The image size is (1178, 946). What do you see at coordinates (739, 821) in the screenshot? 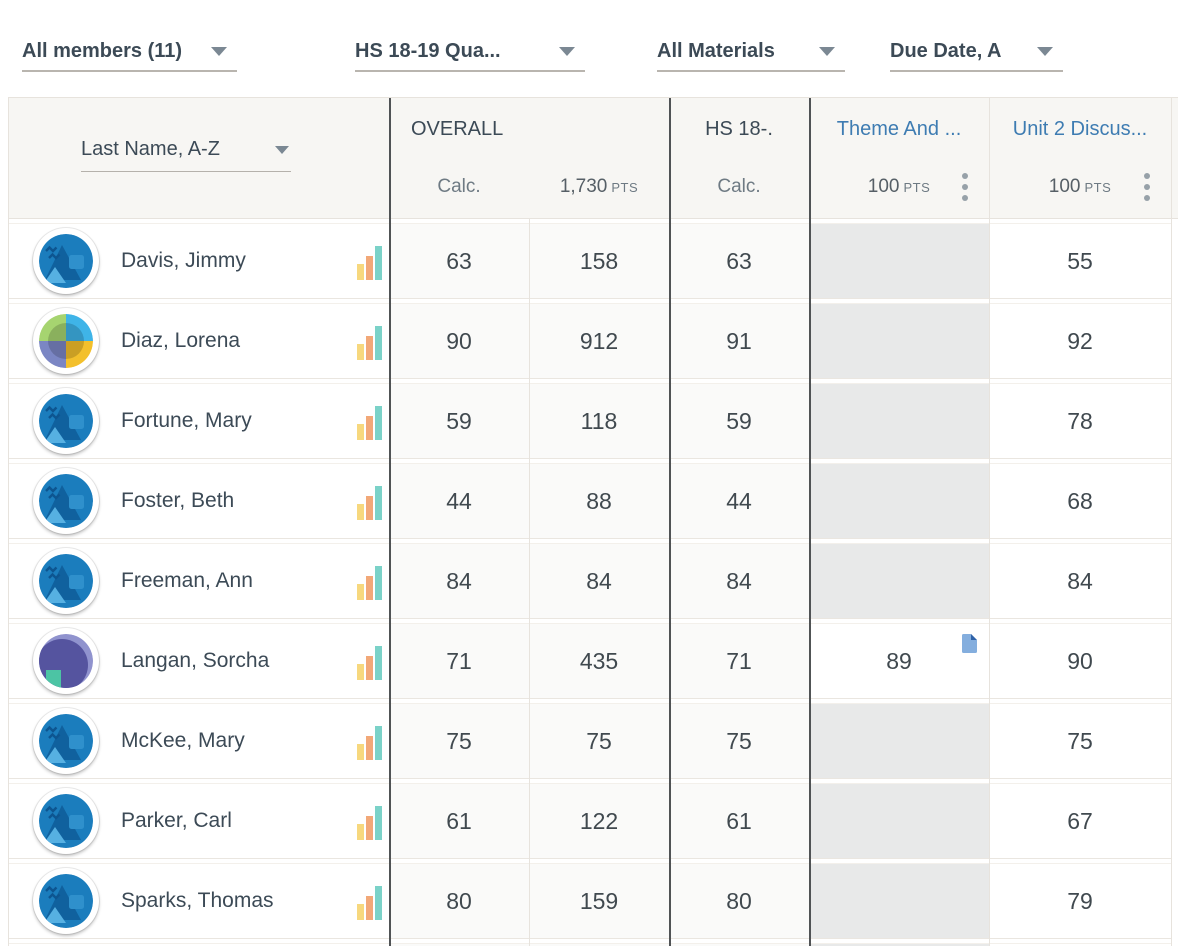
I see `hs-calc-cell: 61` at bounding box center [739, 821].